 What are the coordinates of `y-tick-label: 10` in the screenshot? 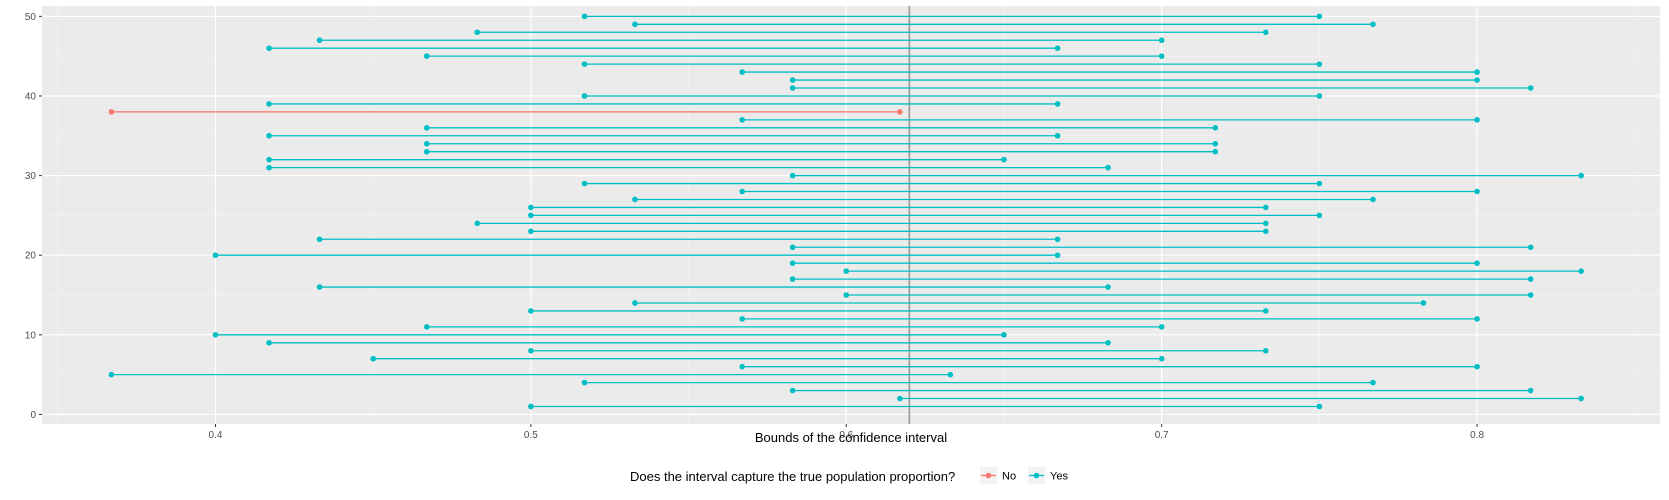 It's located at (31, 335).